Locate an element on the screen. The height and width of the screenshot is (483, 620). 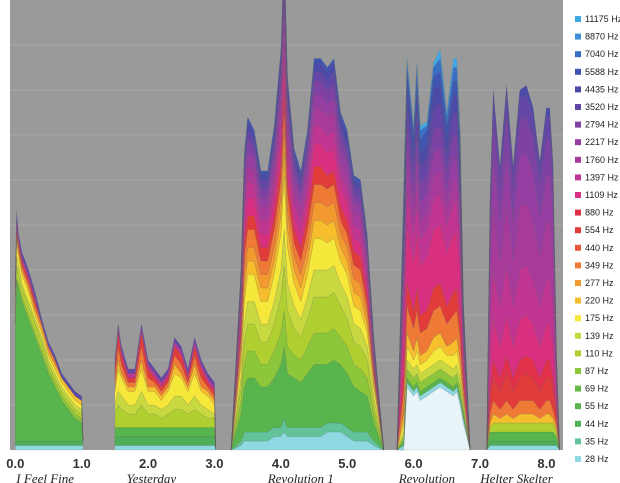
legend-item: 175 Hz is located at coordinates (594, 318).